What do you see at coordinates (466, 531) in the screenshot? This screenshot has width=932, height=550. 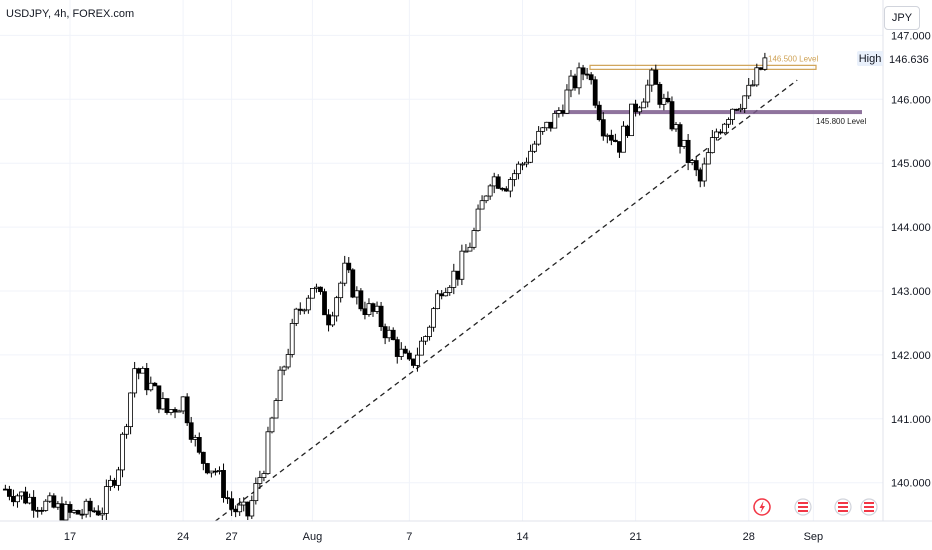 I see `time-axis: 17 24 27 Aug 7 14 21 28 Sep` at bounding box center [466, 531].